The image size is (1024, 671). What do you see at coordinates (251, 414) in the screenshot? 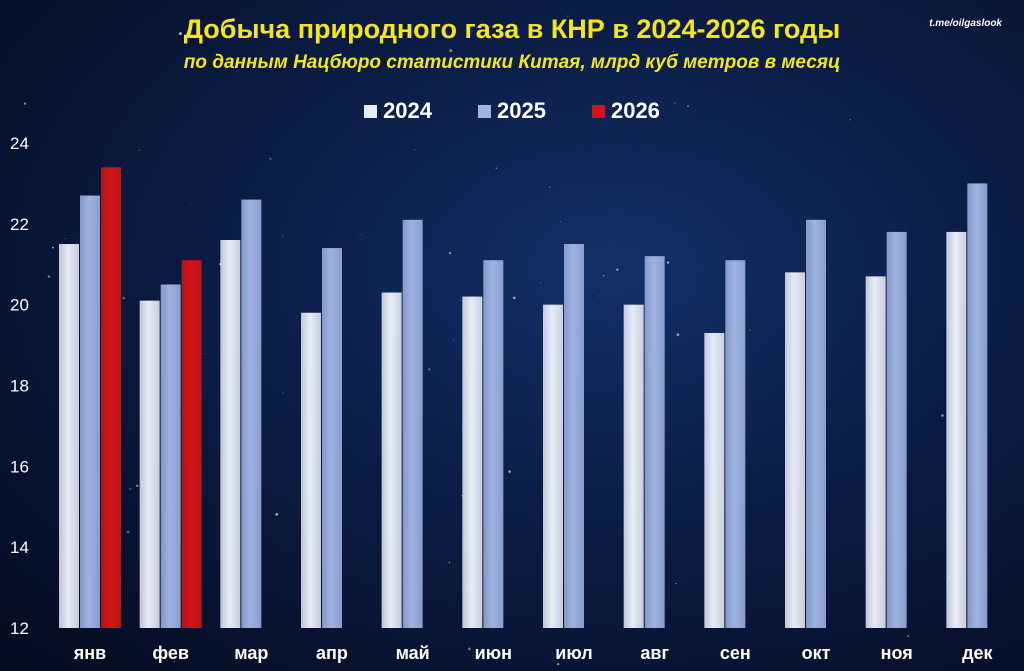
I see `bar-2025-мар` at bounding box center [251, 414].